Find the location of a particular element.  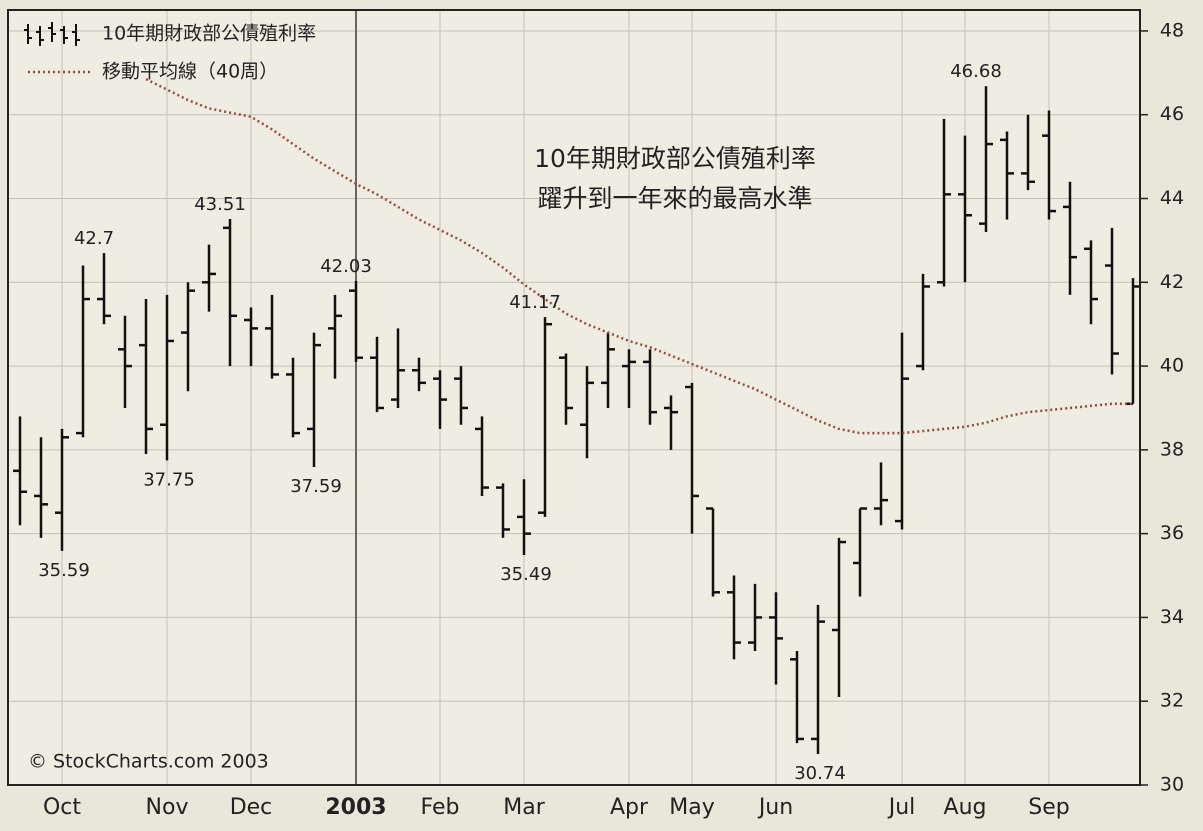

x-tick-label: 2003 is located at coordinates (355, 807).